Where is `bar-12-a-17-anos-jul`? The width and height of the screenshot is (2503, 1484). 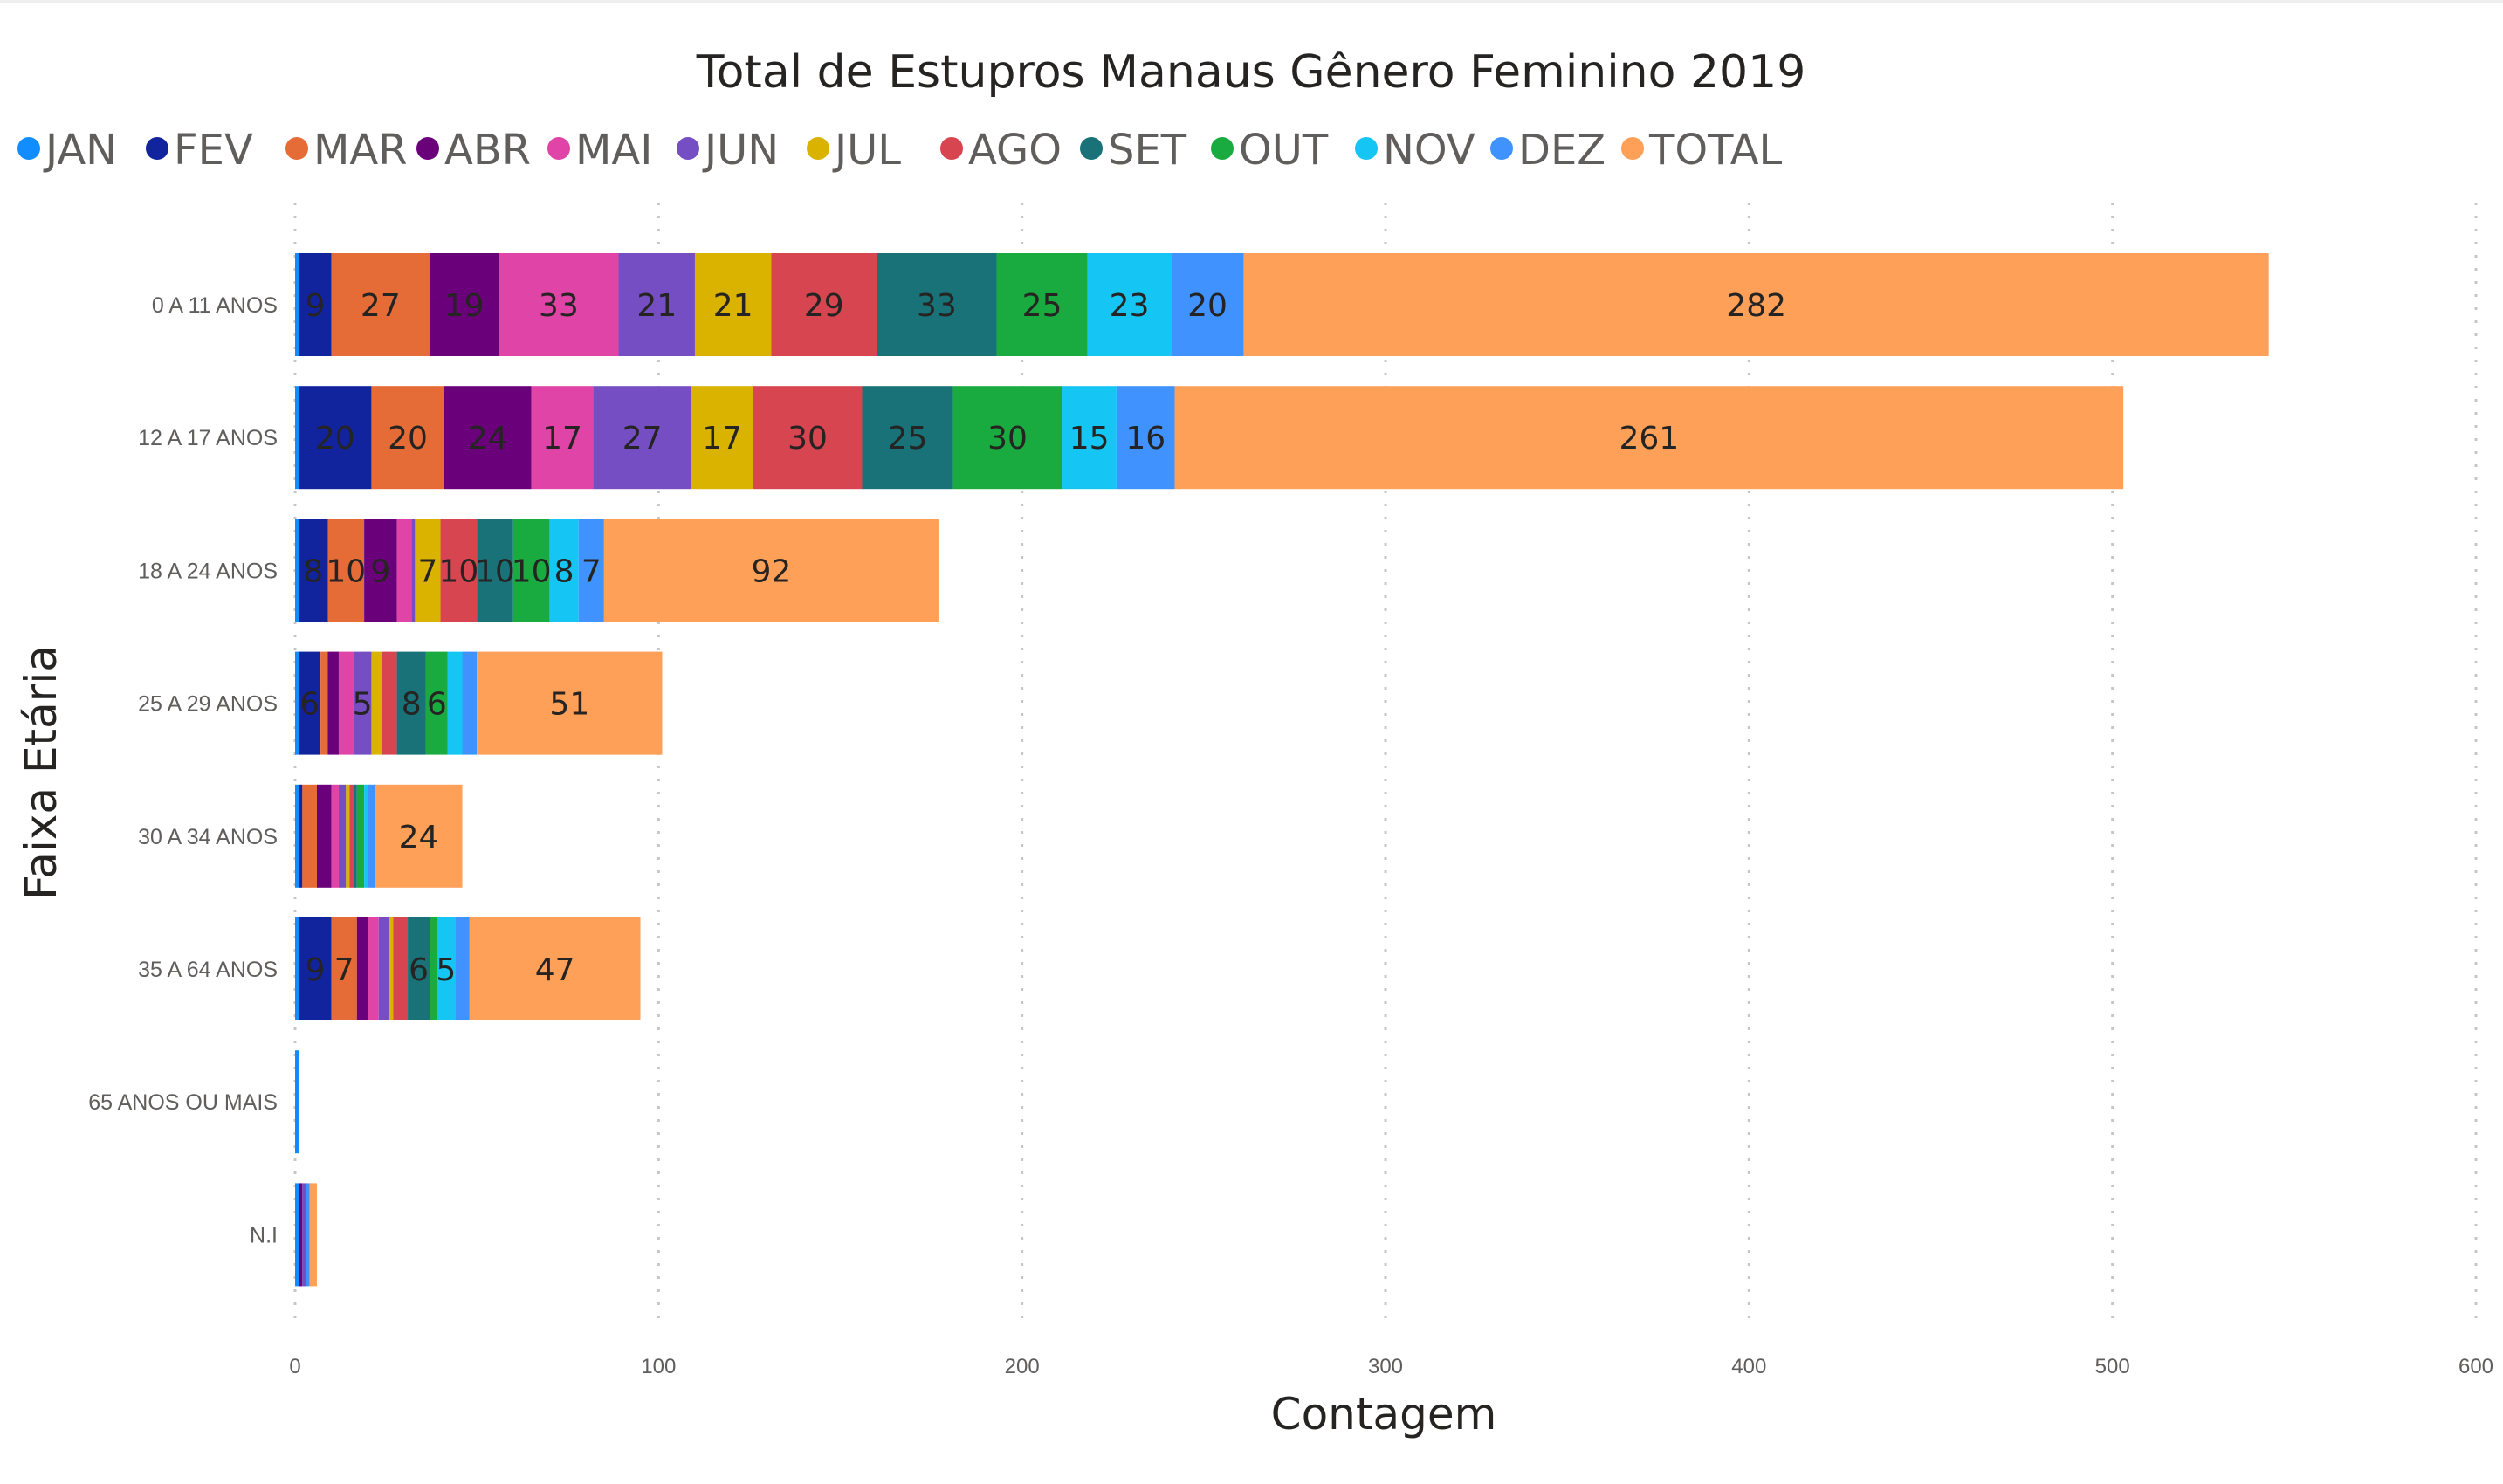 bar-12-a-17-anos-jul is located at coordinates (722, 438).